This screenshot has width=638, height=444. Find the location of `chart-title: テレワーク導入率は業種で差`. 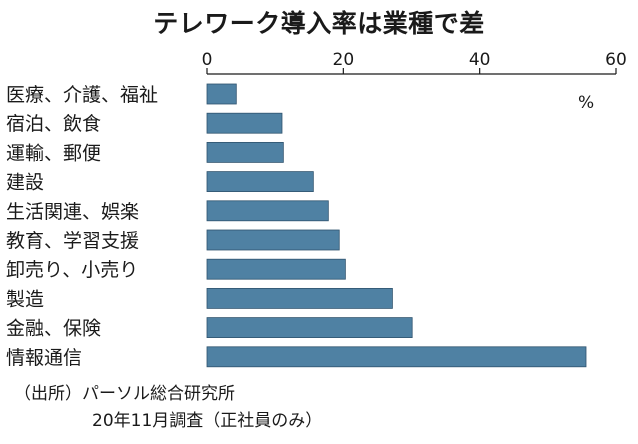

chart-title: テレワーク導入率は業種で差 is located at coordinates (319, 23).